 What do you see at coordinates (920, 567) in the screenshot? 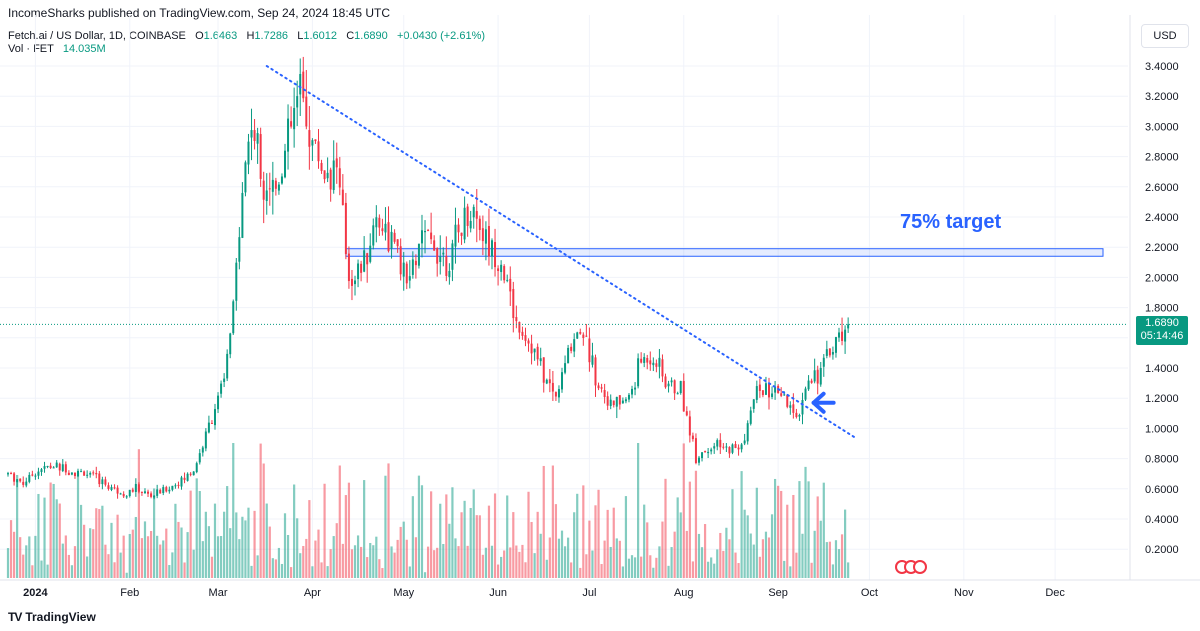
I see `event-icon` at bounding box center [920, 567].